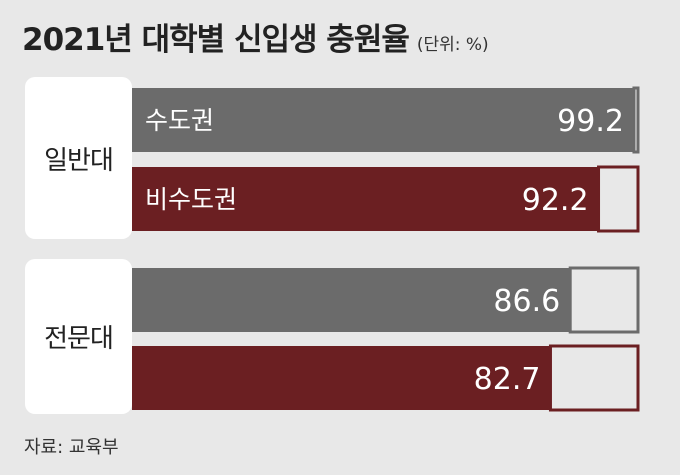  Describe the element at coordinates (555, 200) in the screenshot. I see `bar-value-label: 92.2` at that location.